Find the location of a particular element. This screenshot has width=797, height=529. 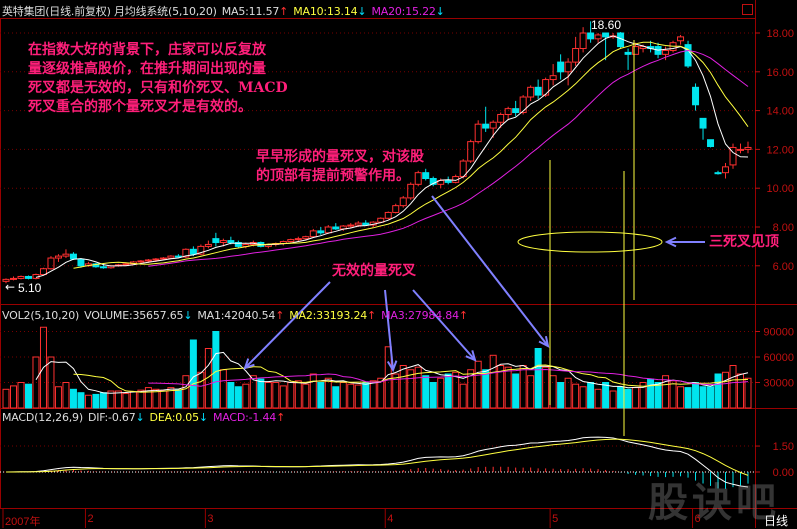

macd-value: MACD:-1.44↑ is located at coordinates (249, 417).